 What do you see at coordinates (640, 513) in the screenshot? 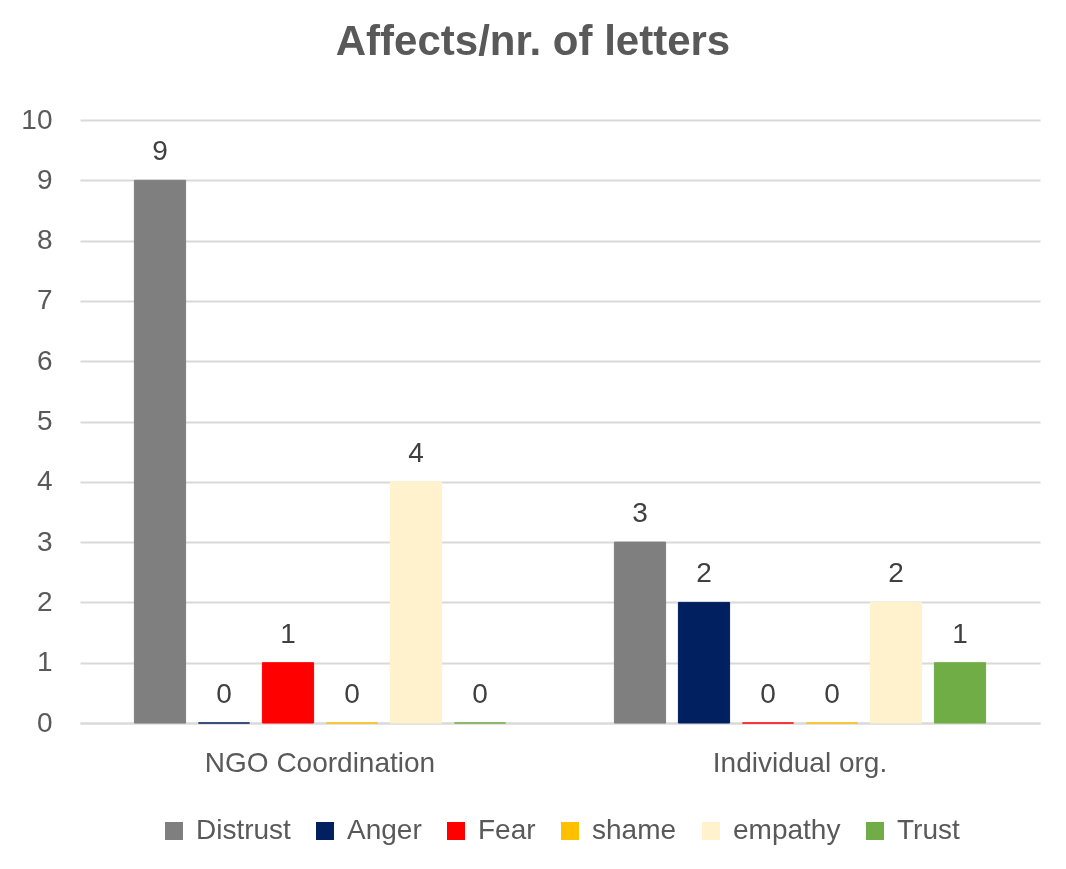
I see `data-label: 3` at bounding box center [640, 513].